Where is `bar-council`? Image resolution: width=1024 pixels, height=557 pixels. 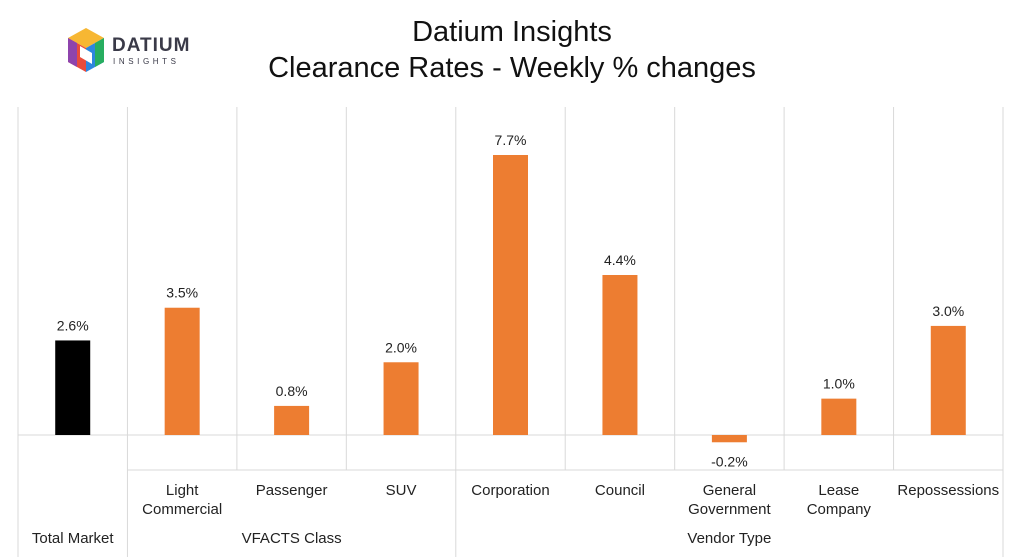 bar-council is located at coordinates (620, 355).